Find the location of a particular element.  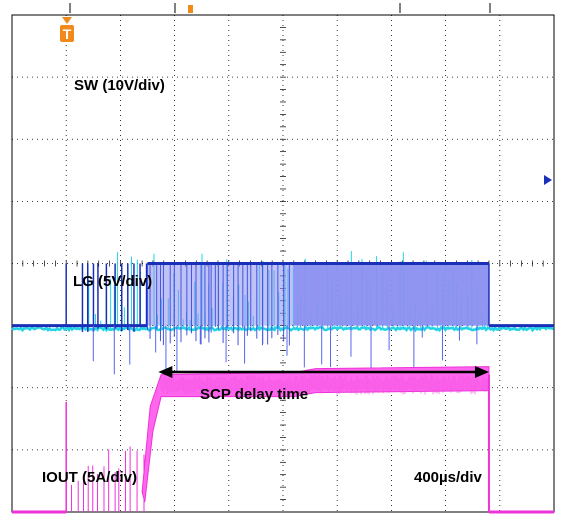

lg-channel-label: LG (5V/div) is located at coordinates (112, 281).